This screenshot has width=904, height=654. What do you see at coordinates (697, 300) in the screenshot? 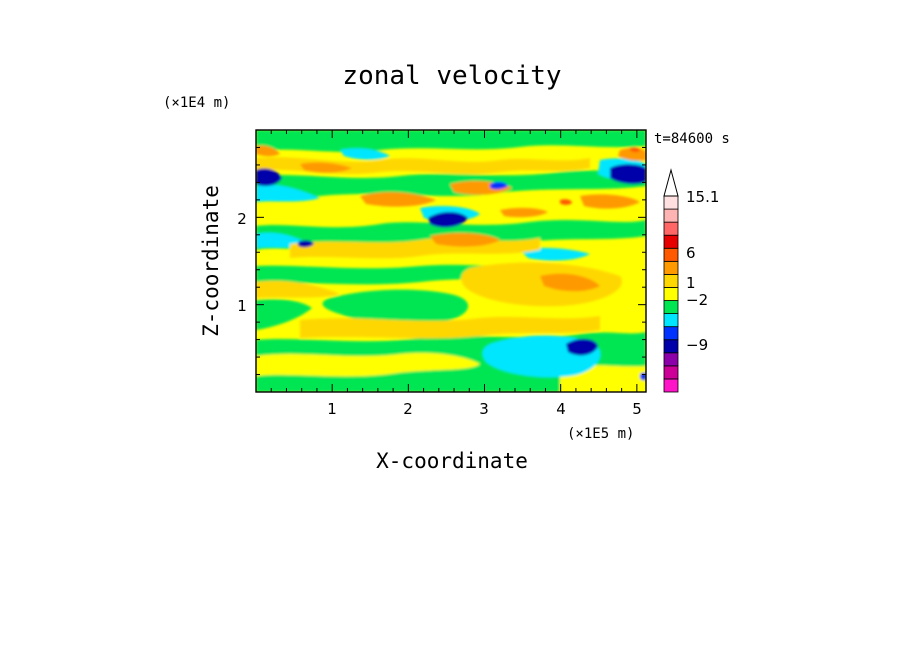
I see `colorbar-label: −2` at bounding box center [697, 300].